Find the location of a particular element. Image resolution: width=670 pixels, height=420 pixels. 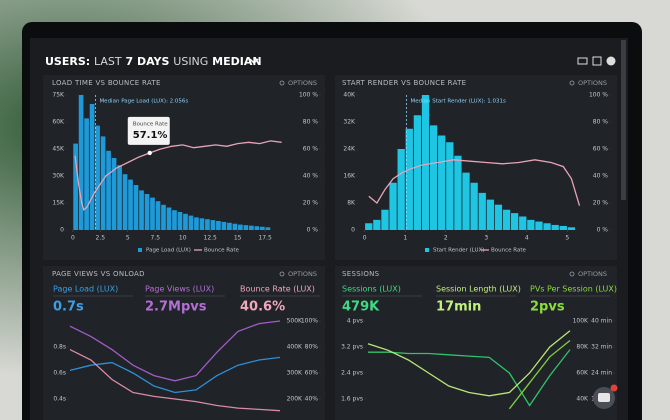

y2-tick-label: 500K is located at coordinates (295, 321).